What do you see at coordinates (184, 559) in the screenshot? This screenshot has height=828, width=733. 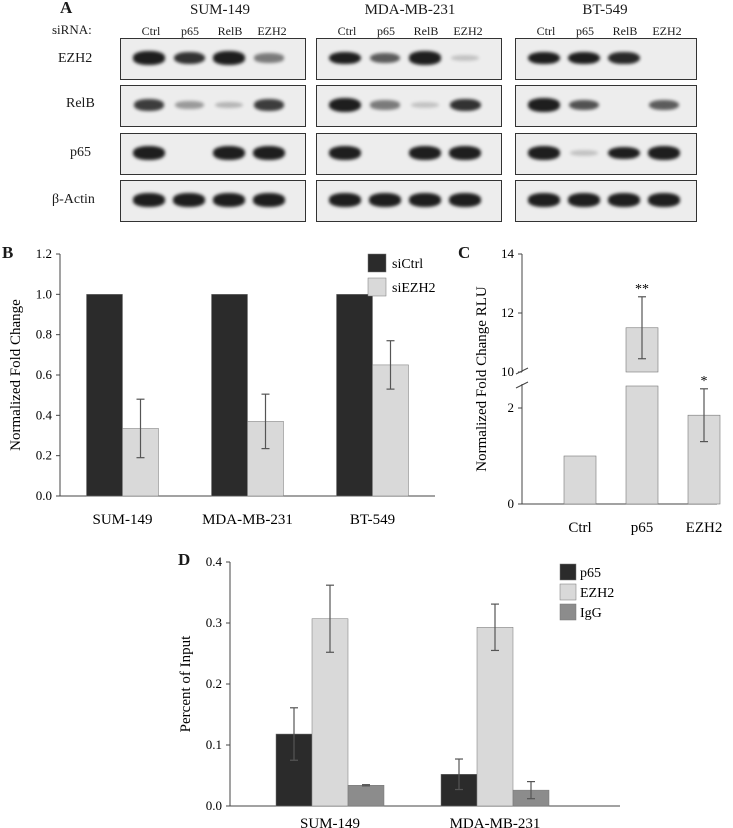 I see `panel-d-letter: D` at bounding box center [184, 559].